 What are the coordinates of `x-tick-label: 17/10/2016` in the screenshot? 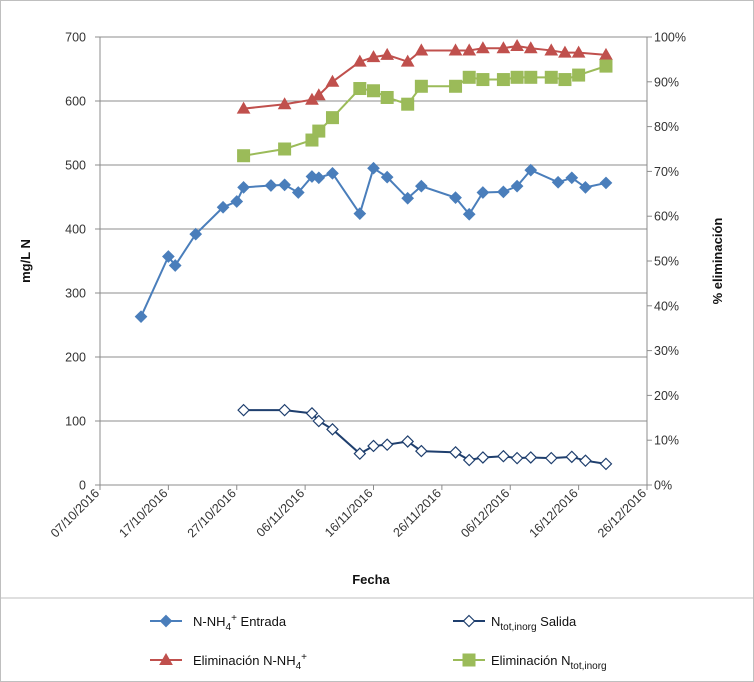 It's located at (143, 513).